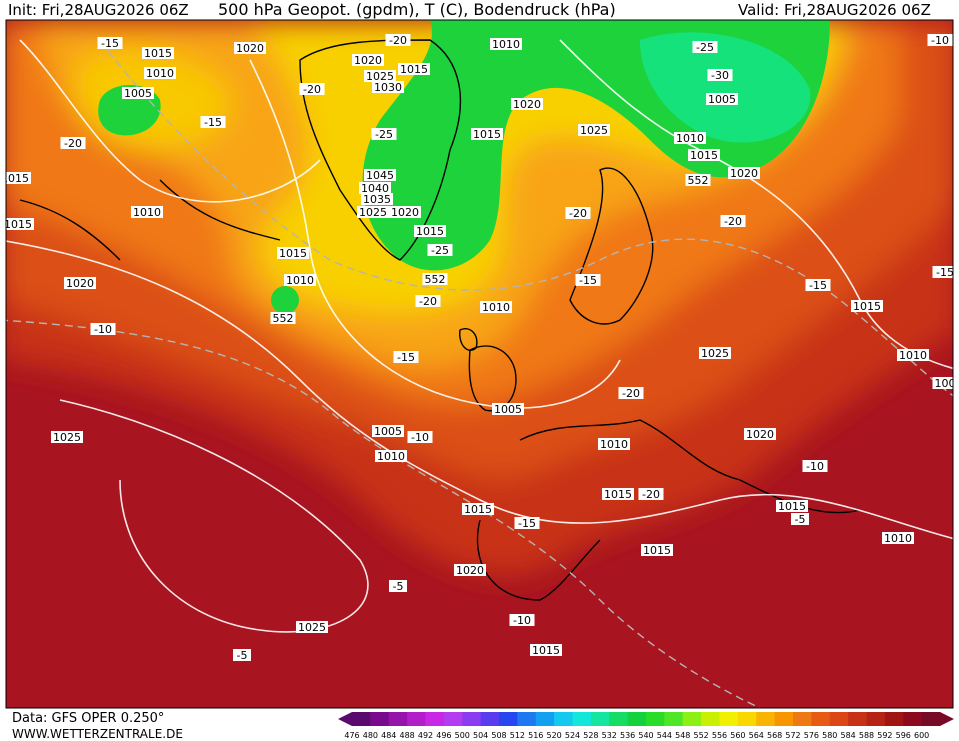 Image resolution: width=959 pixels, height=741 pixels. Describe the element at coordinates (866, 735) in the screenshot. I see `scale-label: 588` at that location.